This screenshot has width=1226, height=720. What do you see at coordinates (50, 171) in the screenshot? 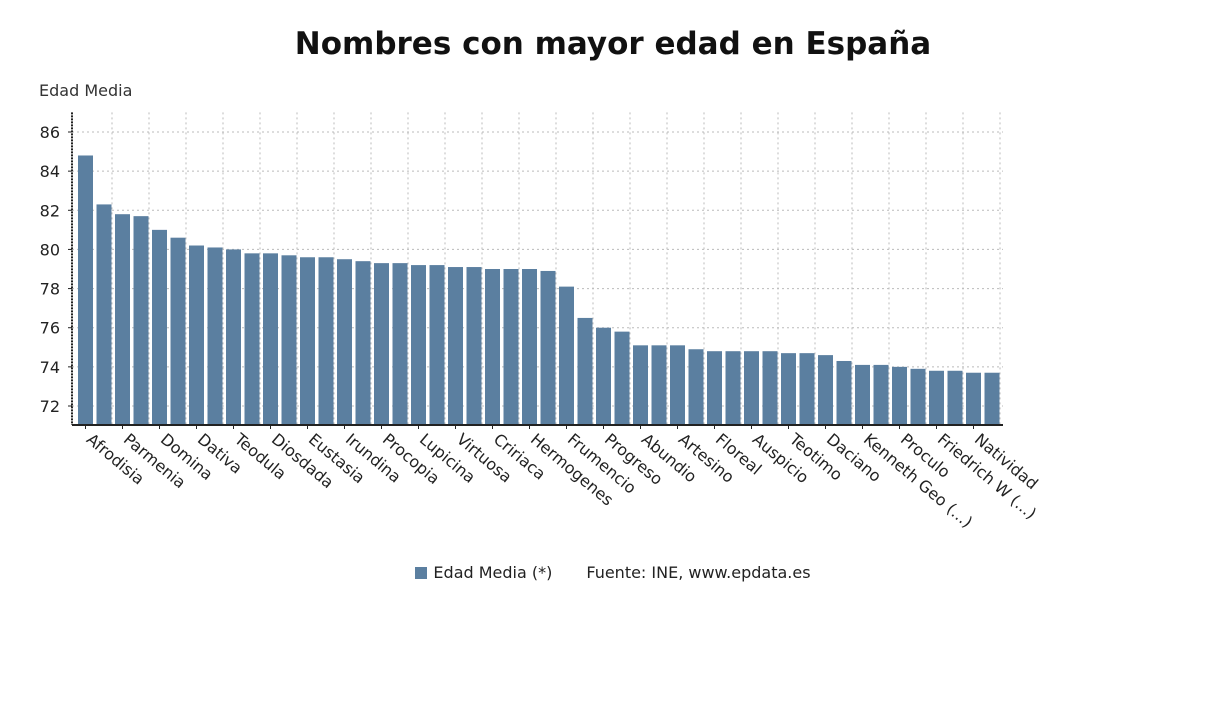
I see `y-tick-label: 84` at bounding box center [50, 171].